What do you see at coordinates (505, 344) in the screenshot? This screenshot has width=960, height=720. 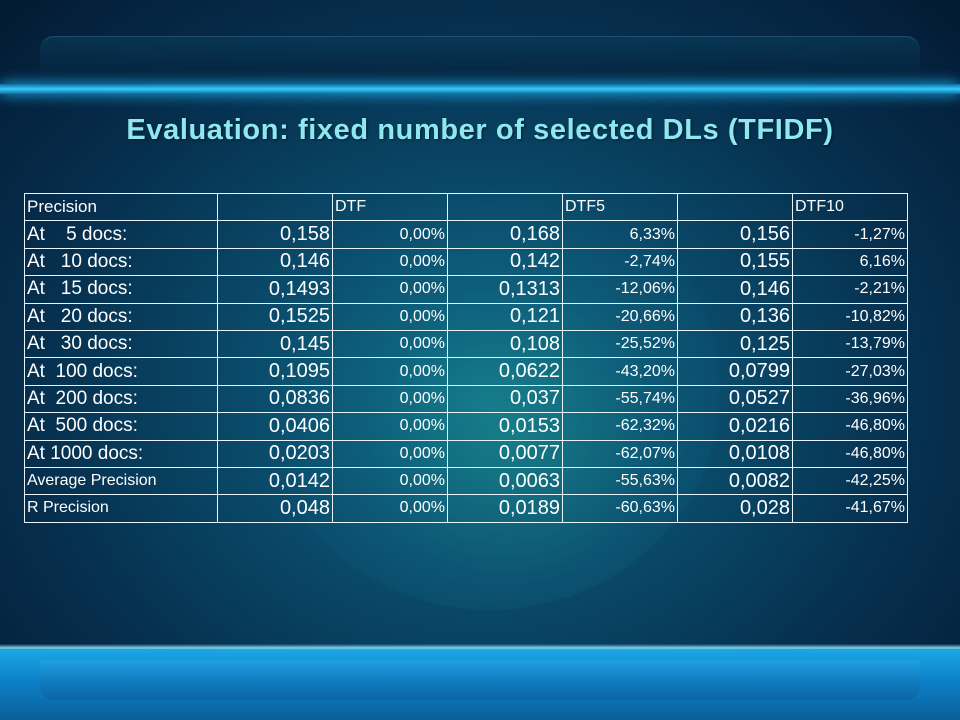 I see `cell-v5: 0,108` at bounding box center [505, 344].